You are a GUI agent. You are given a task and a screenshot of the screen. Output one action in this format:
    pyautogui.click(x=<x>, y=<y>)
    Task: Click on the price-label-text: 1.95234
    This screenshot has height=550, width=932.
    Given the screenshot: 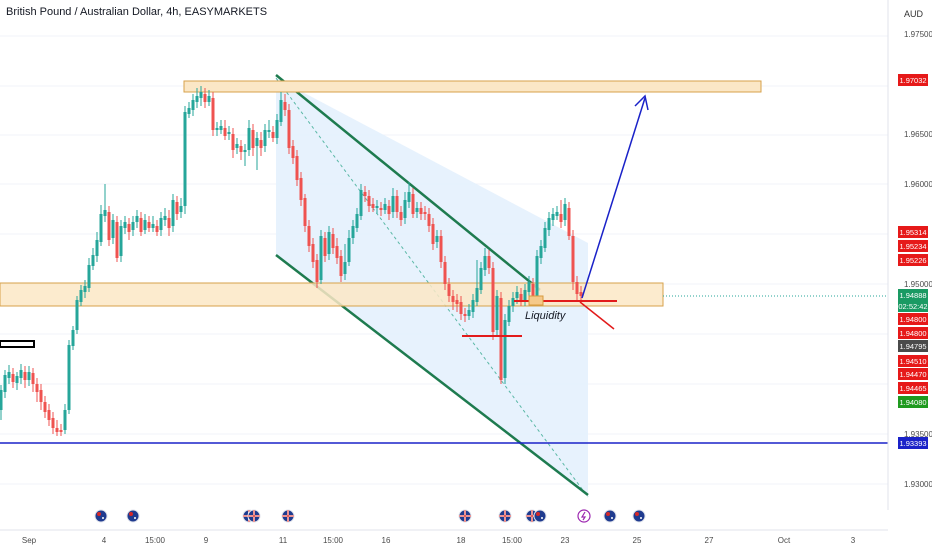 What is the action you would take?
    pyautogui.click(x=912, y=246)
    